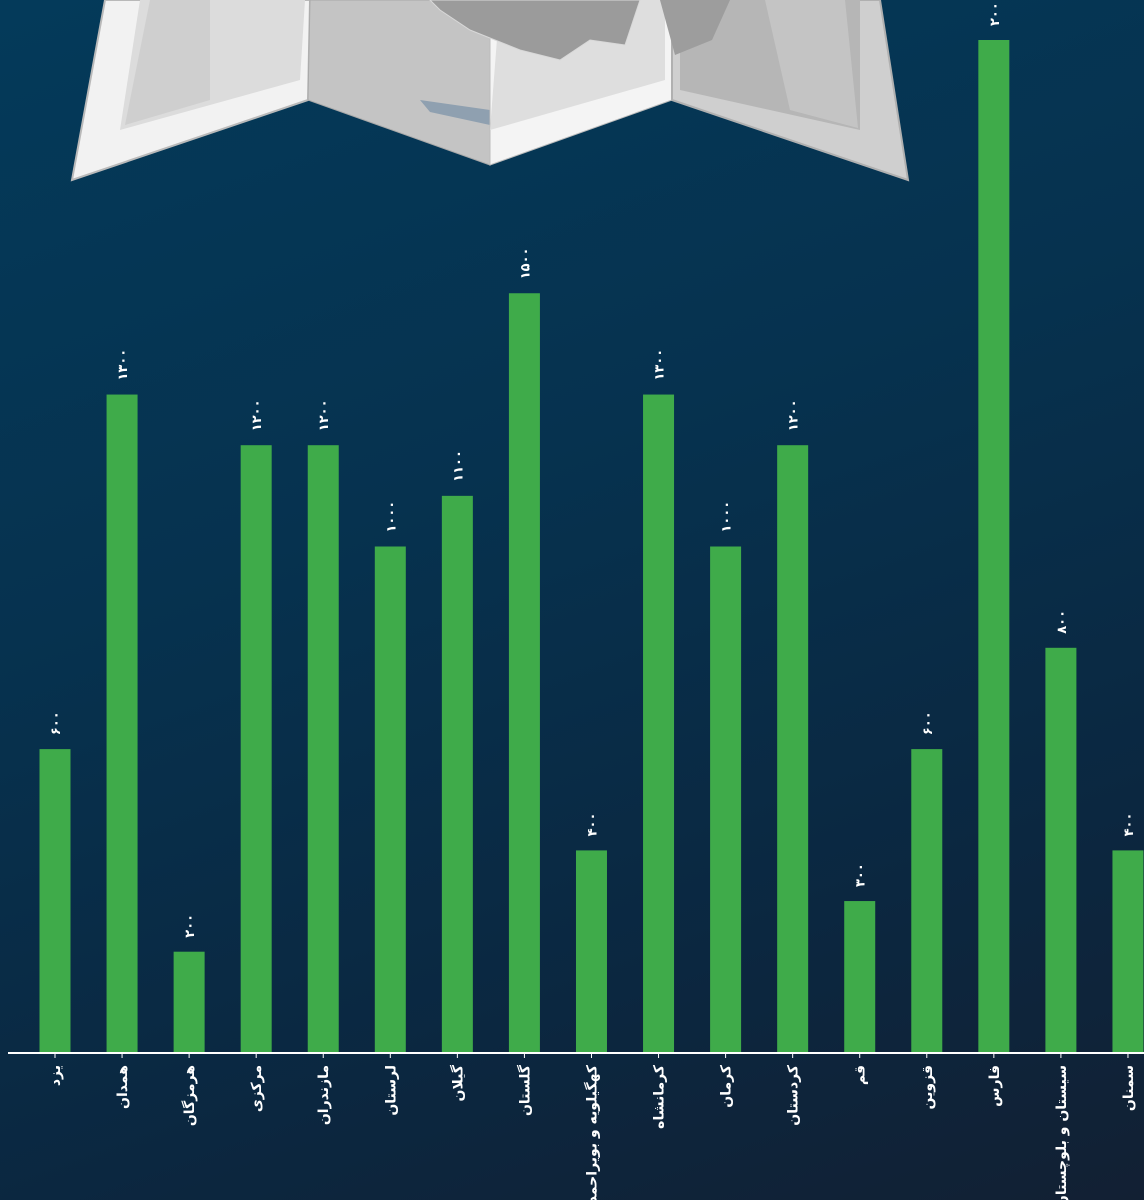 The width and height of the screenshot is (1144, 1200). What do you see at coordinates (324, 1095) in the screenshot?
I see `x-tick-label: مازندران` at bounding box center [324, 1095].